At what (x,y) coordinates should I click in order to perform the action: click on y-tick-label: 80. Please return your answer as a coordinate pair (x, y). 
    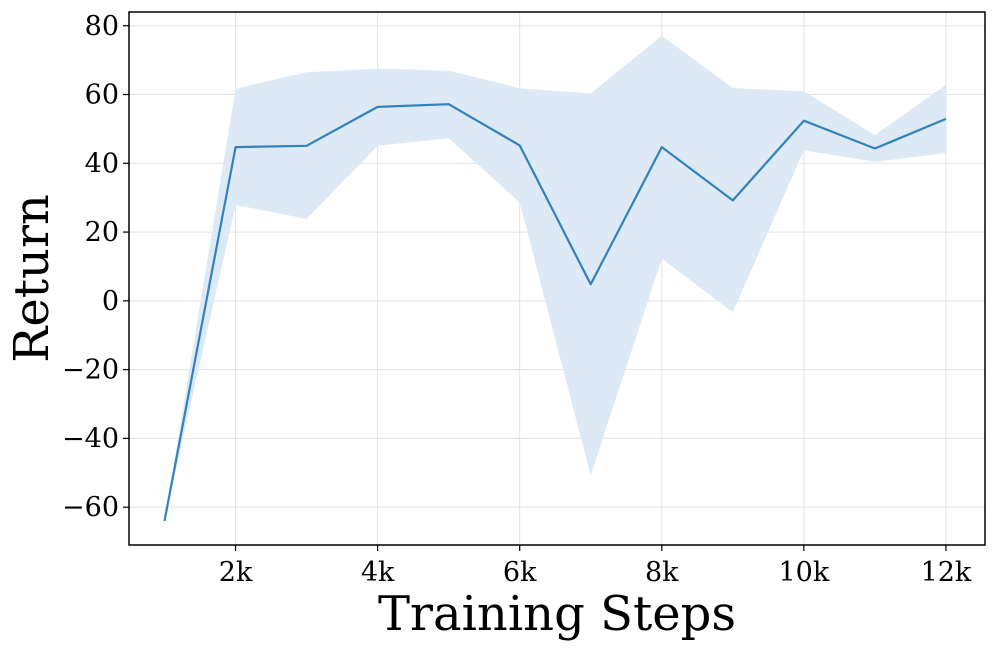
    Looking at the image, I should click on (102, 26).